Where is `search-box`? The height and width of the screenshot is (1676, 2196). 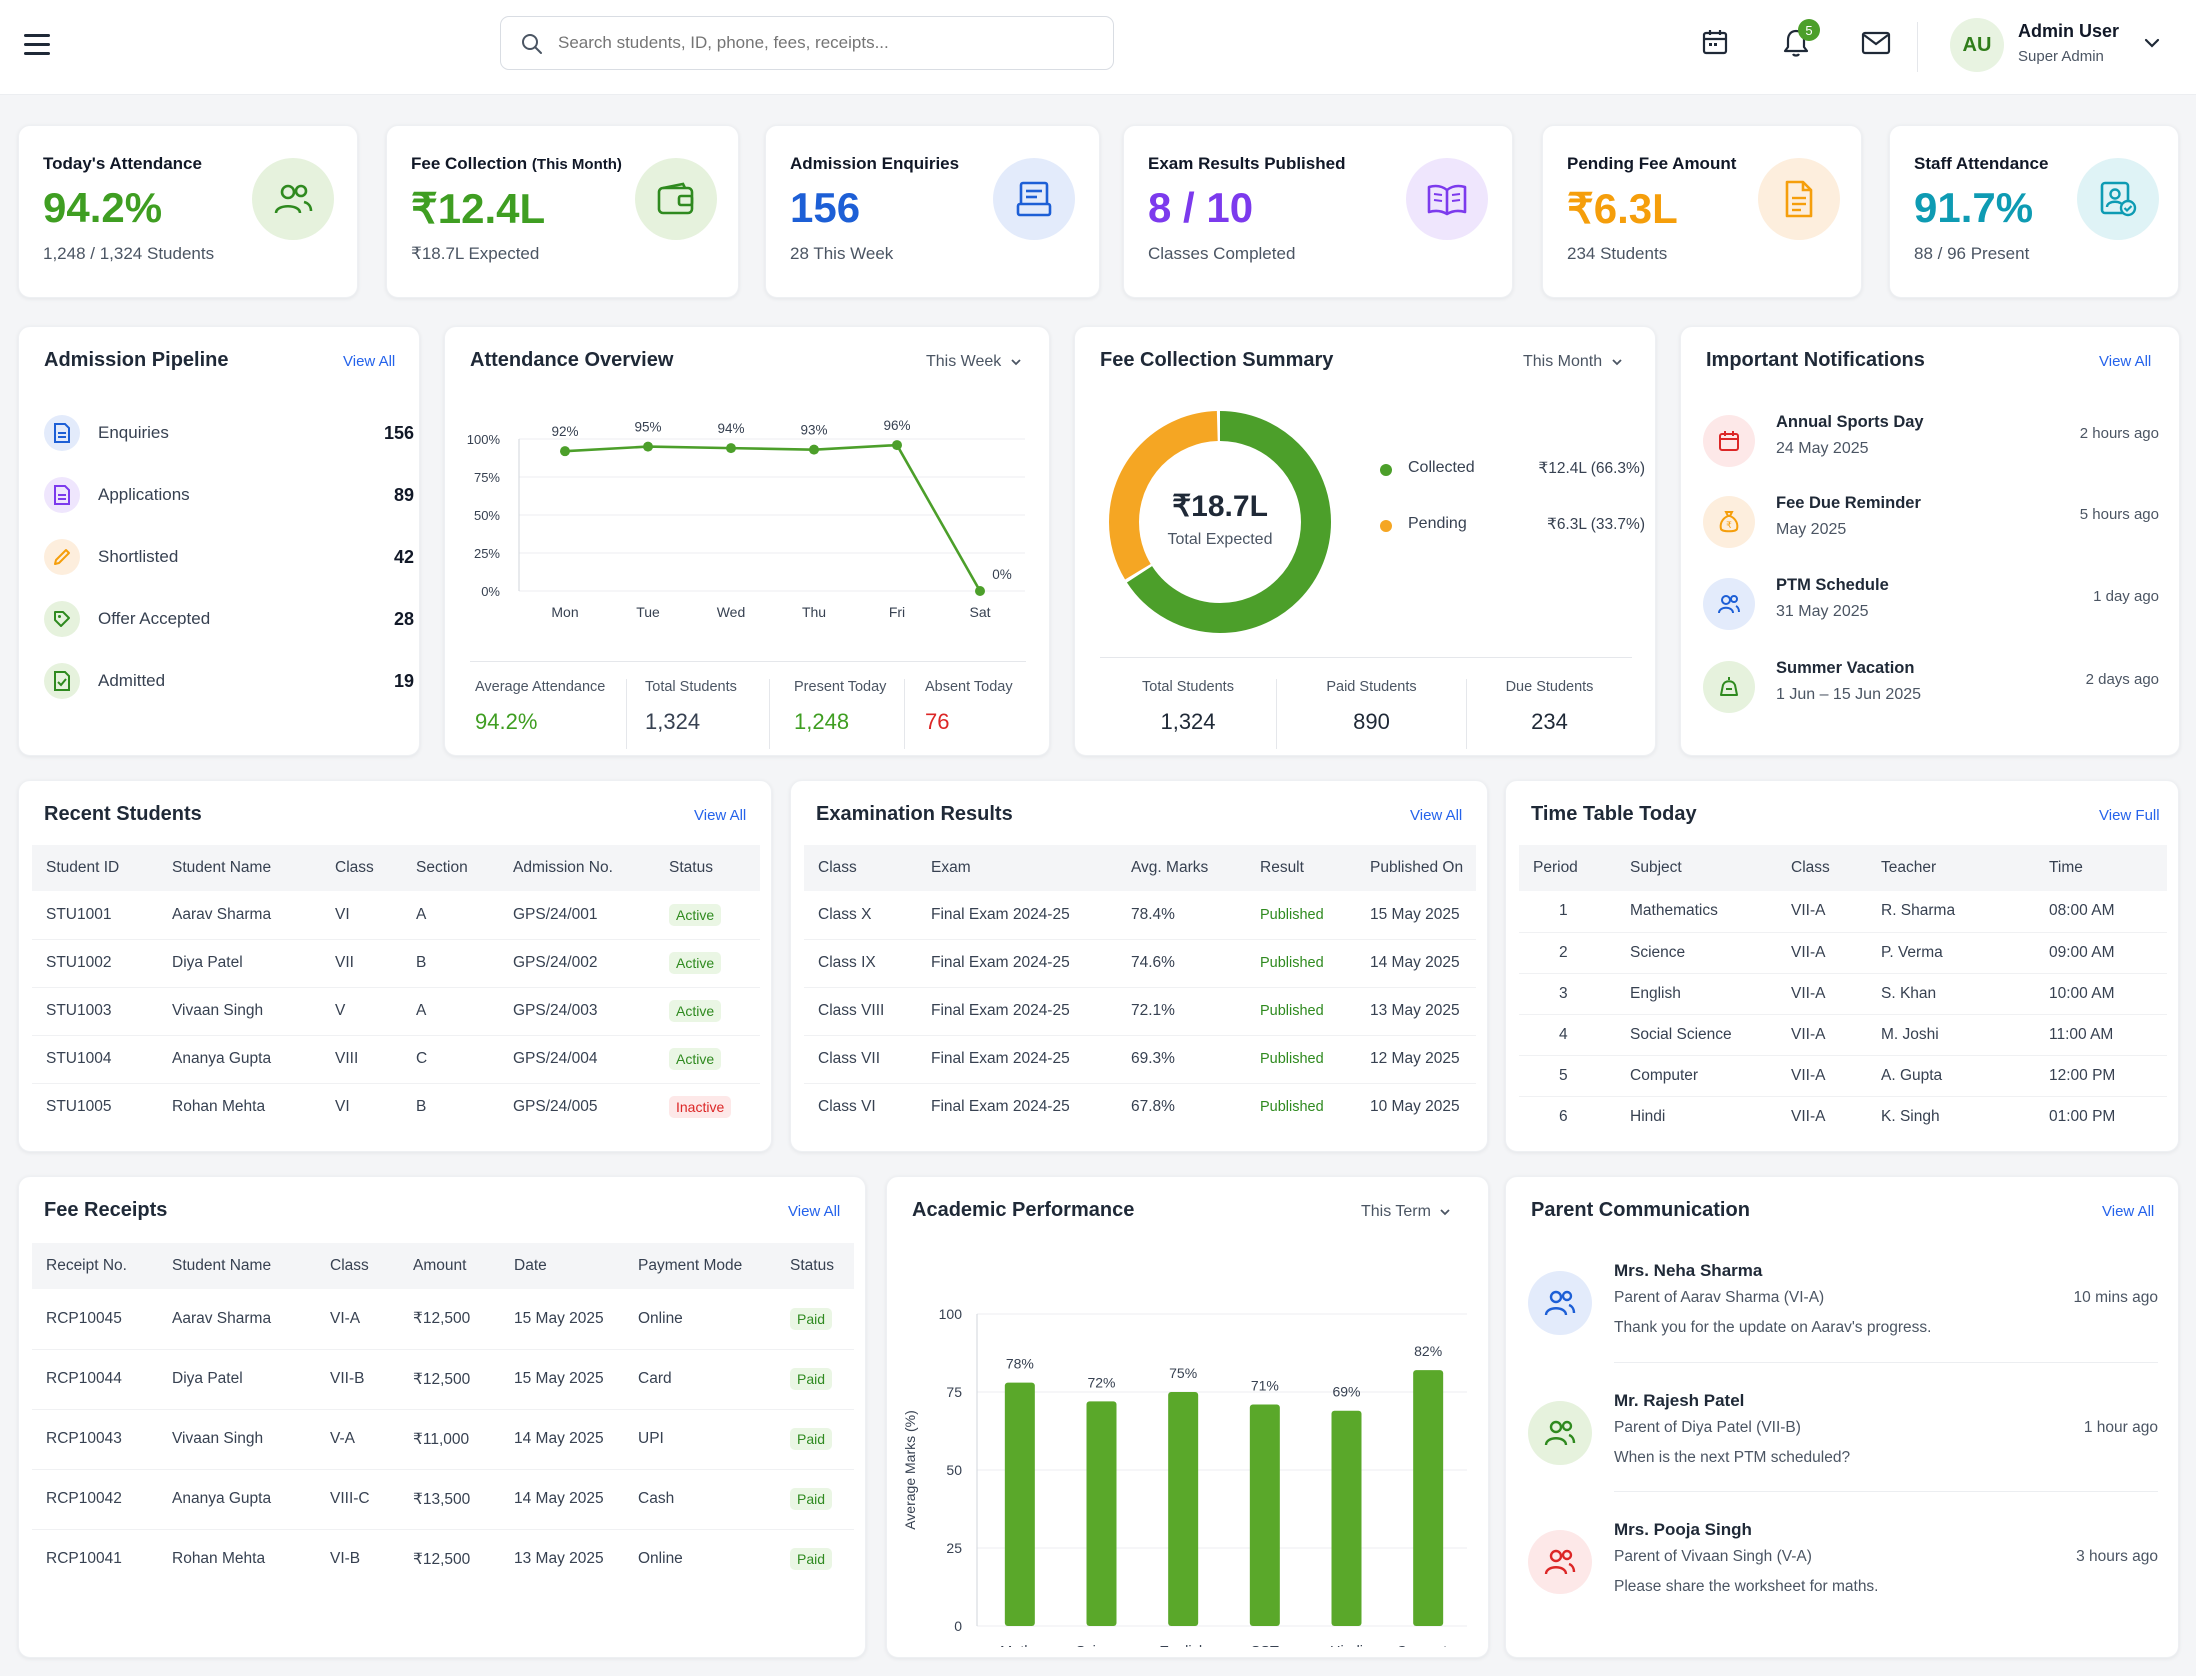 search-box is located at coordinates (807, 43).